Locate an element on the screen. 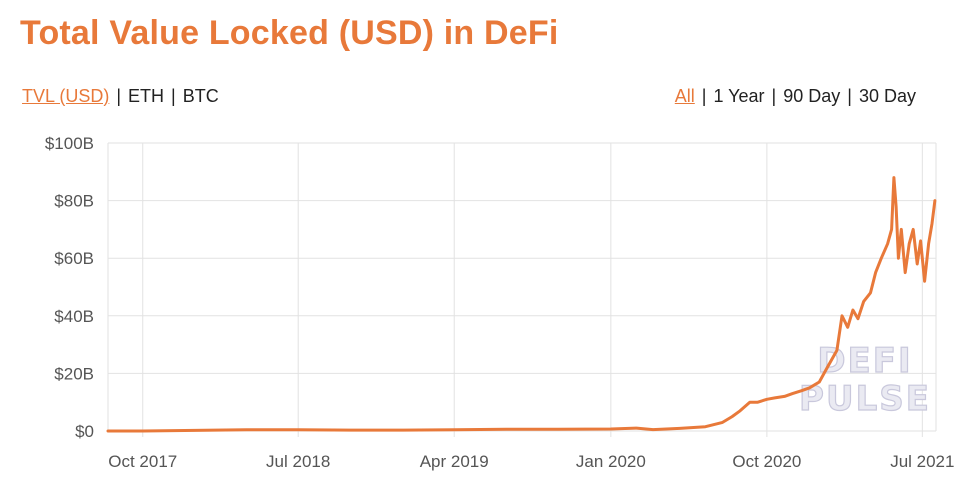  y-tick-label: $60B is located at coordinates (74, 258).